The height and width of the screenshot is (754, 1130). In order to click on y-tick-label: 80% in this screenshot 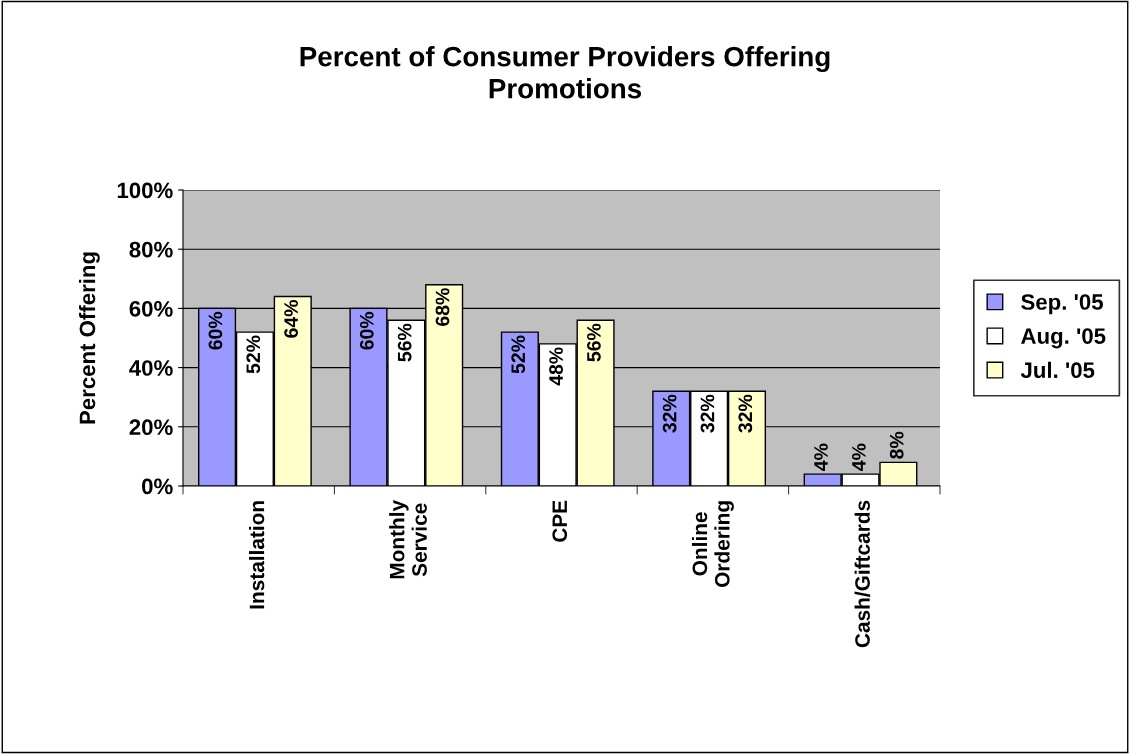, I will do `click(151, 249)`.